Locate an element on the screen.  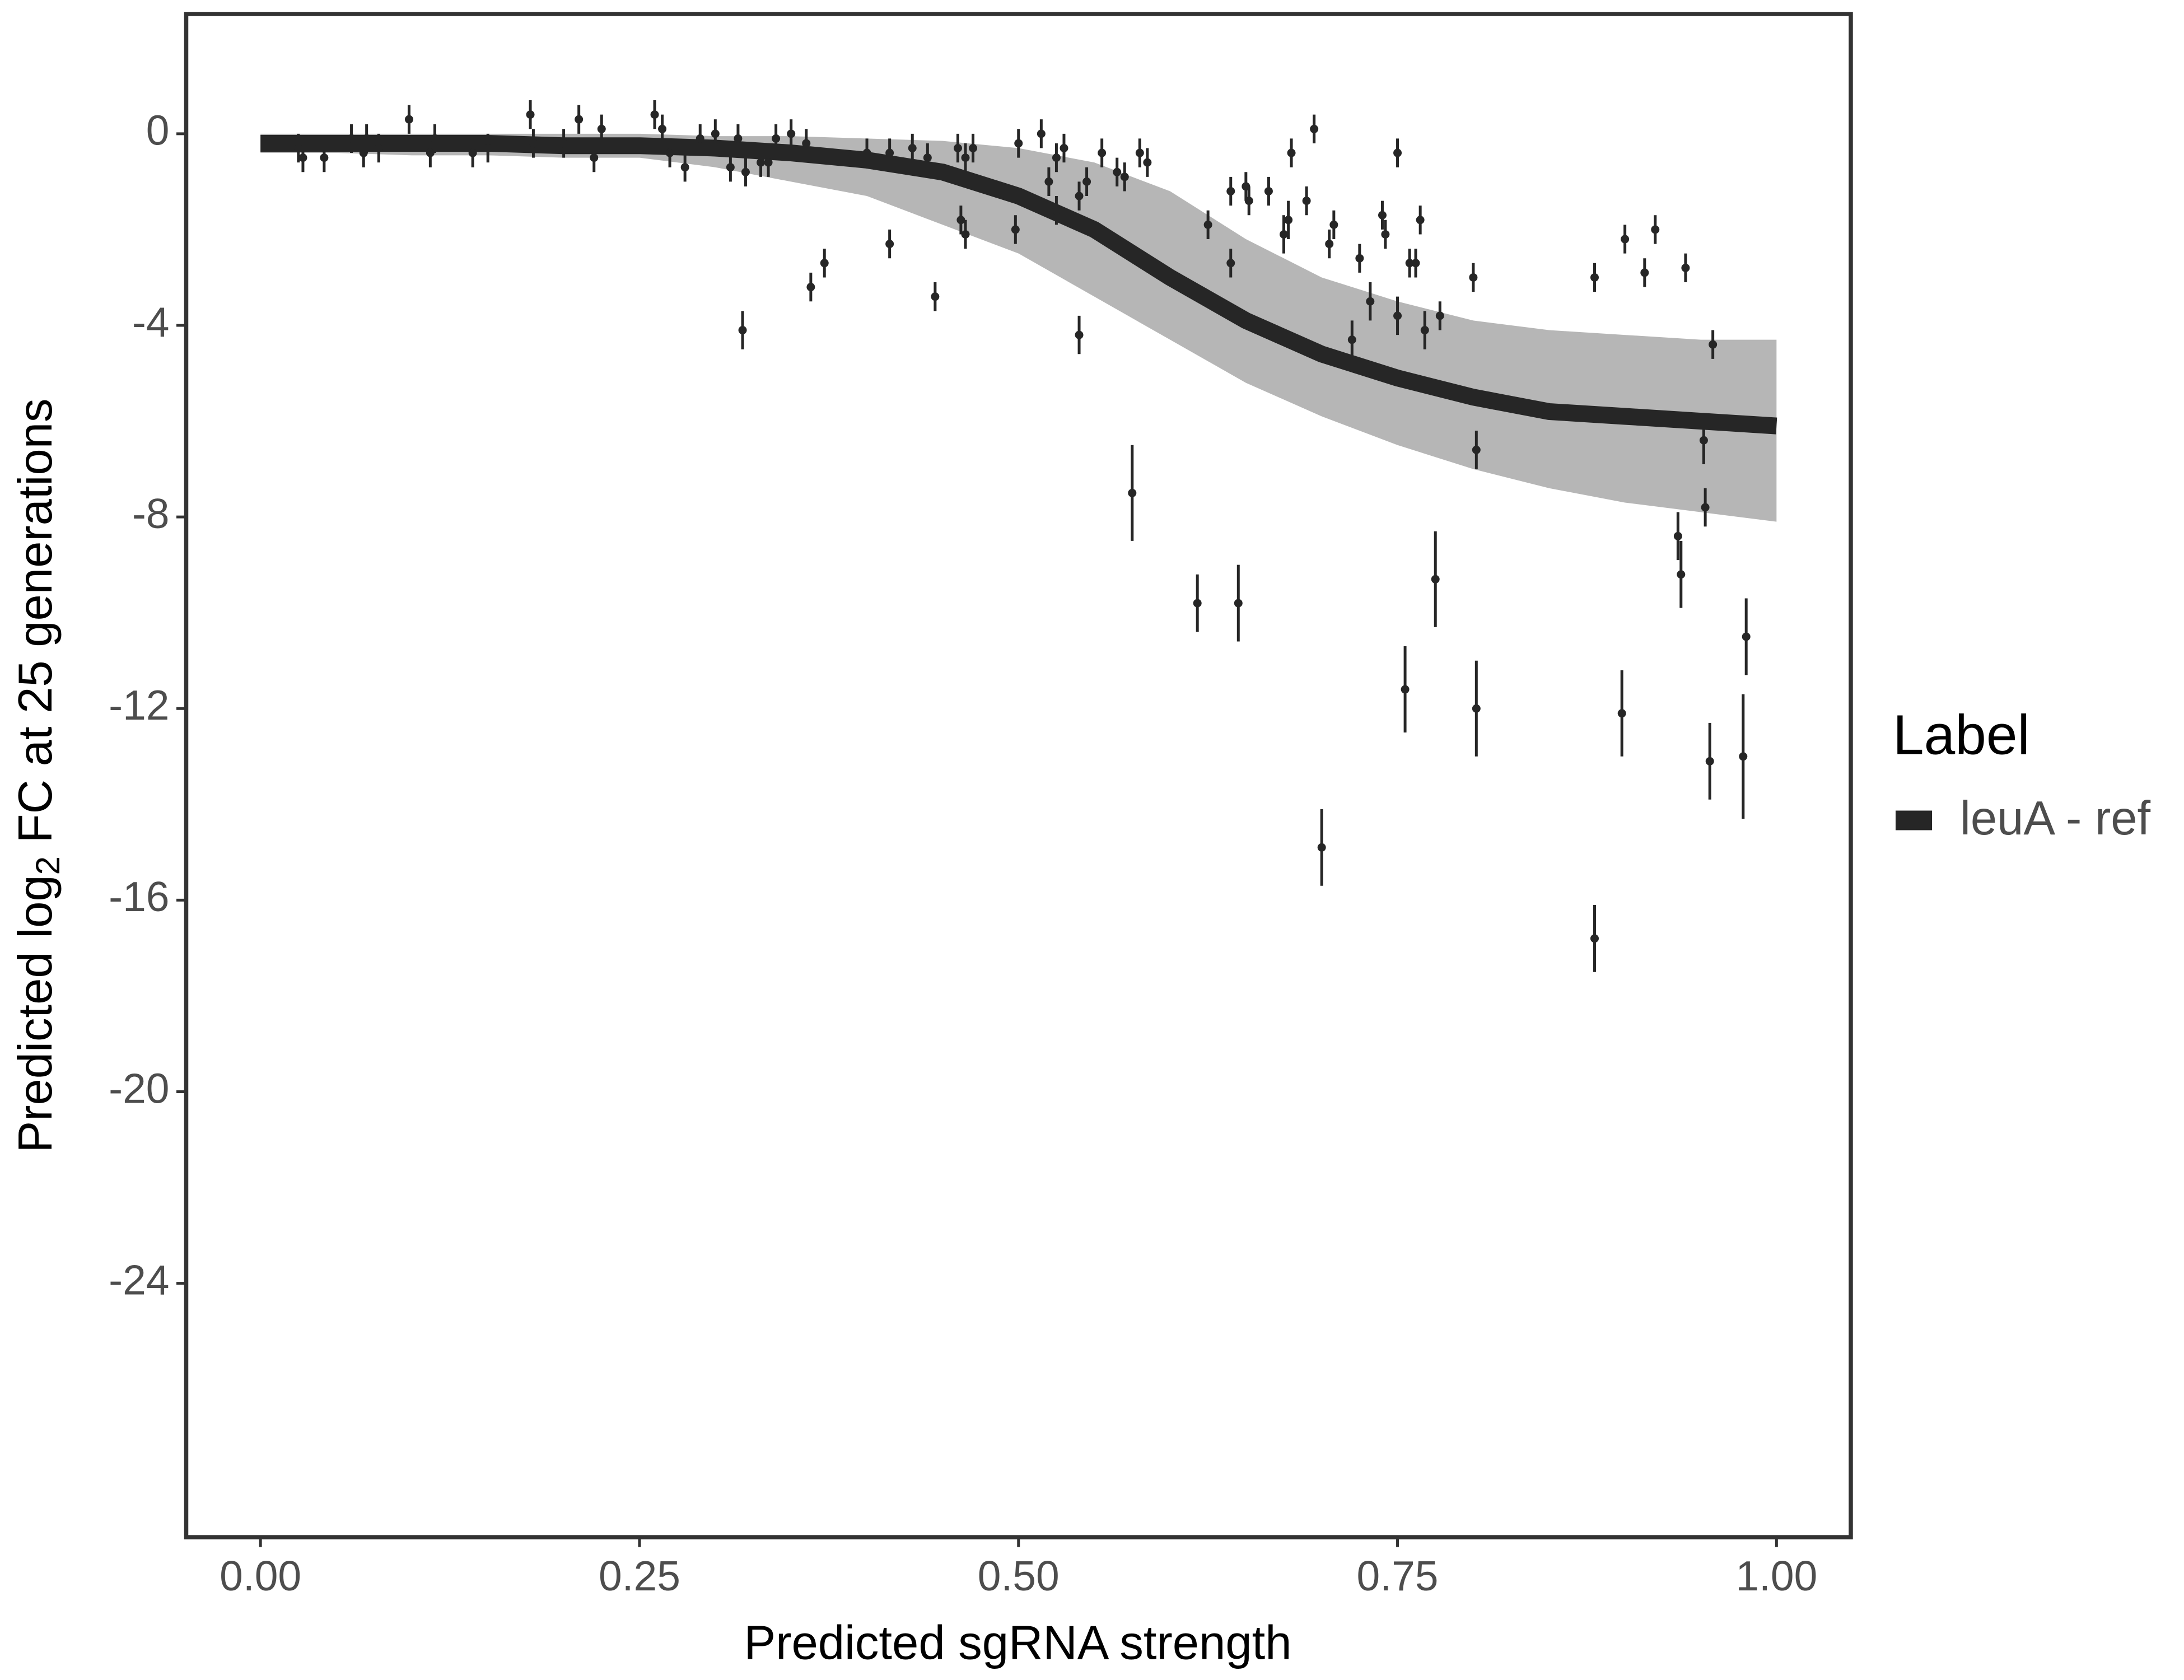
y-tick-label: -12 is located at coordinates (139, 706).